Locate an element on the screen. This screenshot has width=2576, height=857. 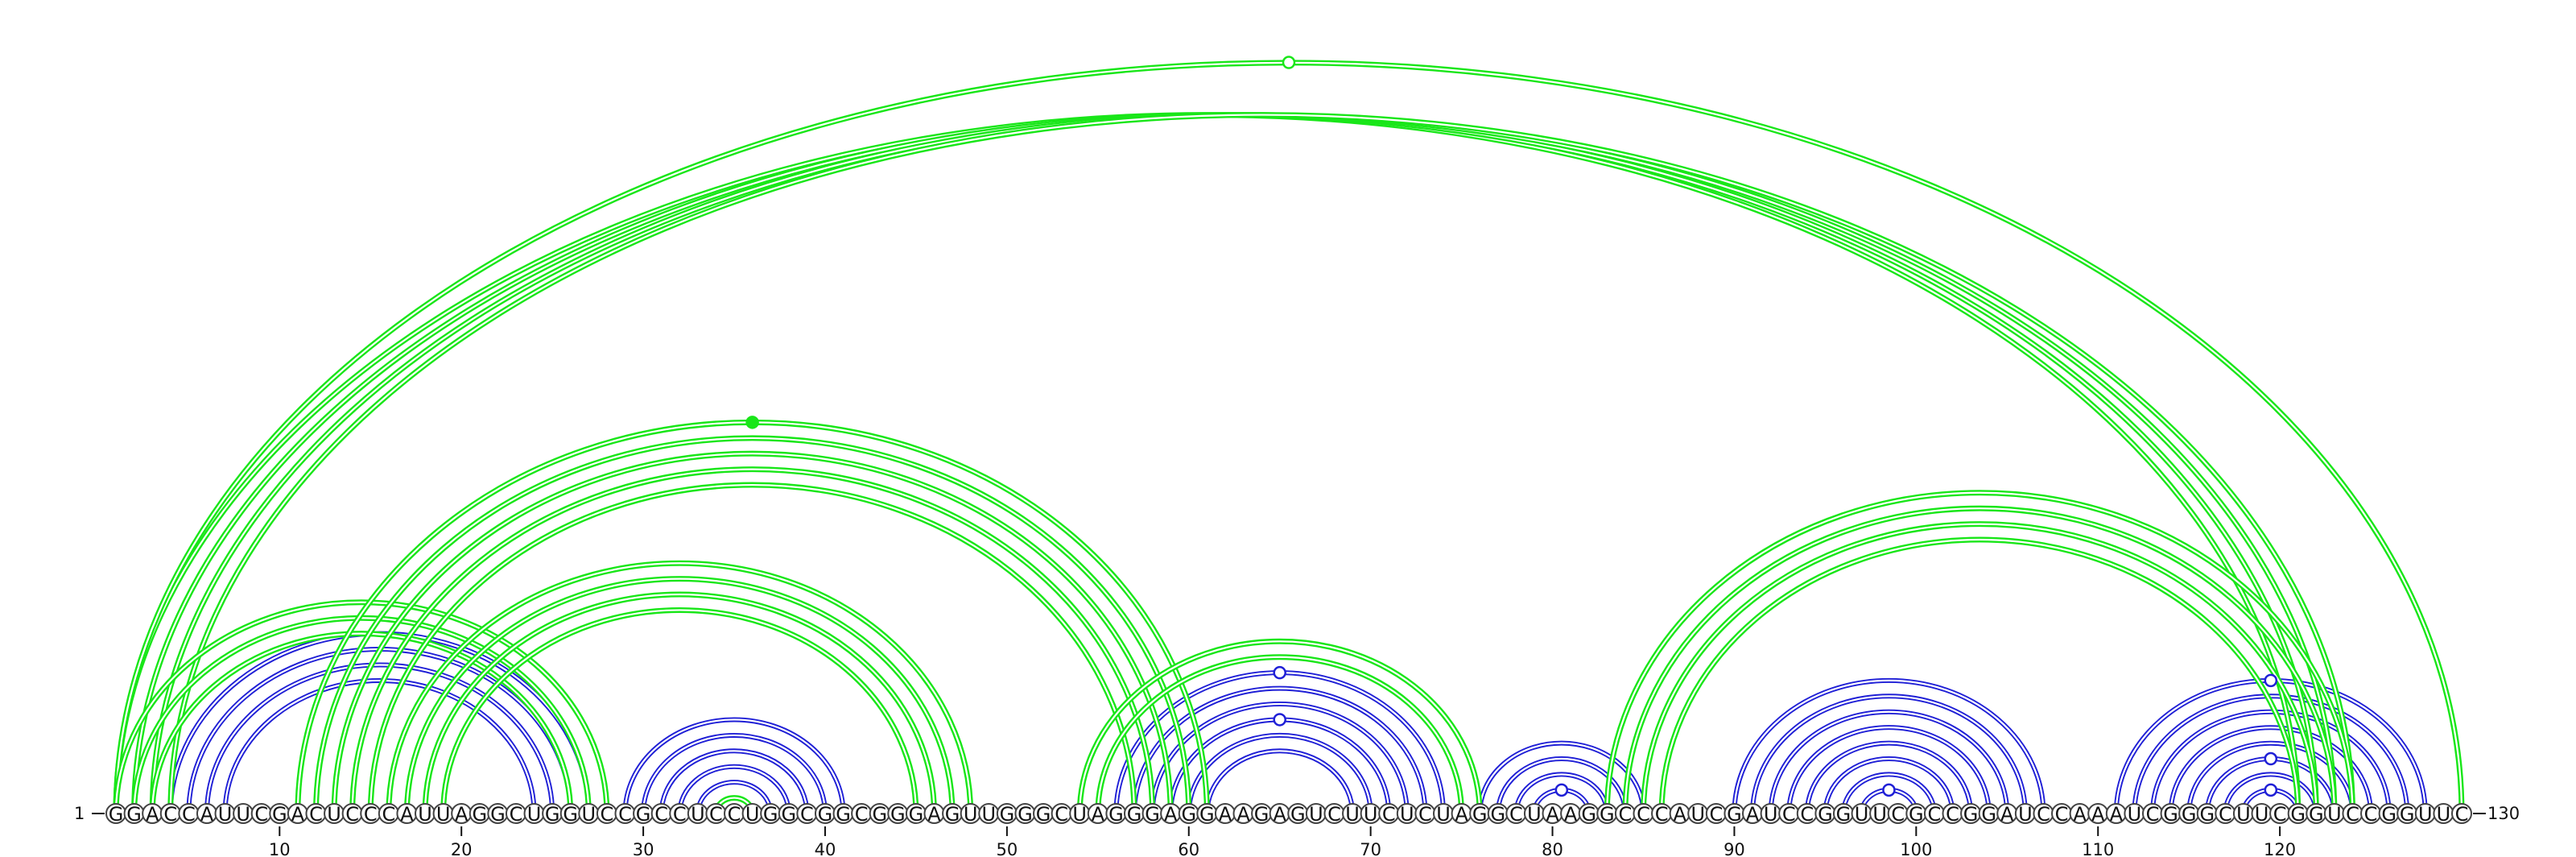
base-68: C is located at coordinates (1334, 814).